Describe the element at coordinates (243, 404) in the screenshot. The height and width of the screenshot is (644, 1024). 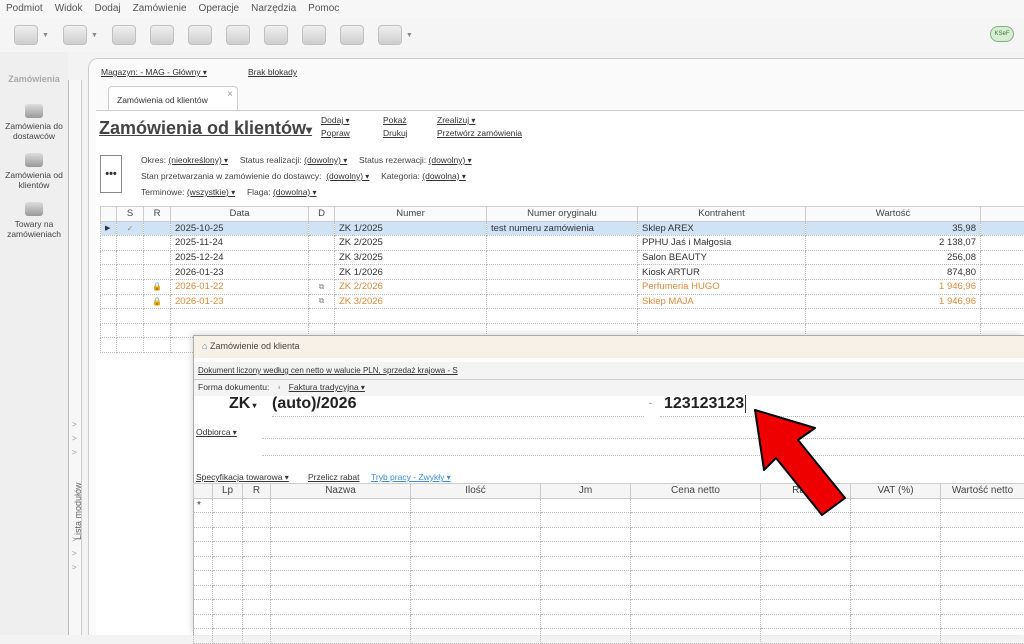
I see `document-prefix-selector: ZK ▾` at that location.